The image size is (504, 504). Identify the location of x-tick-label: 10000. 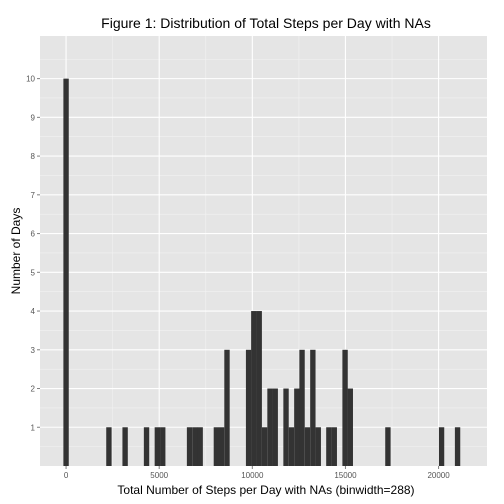
(252, 475).